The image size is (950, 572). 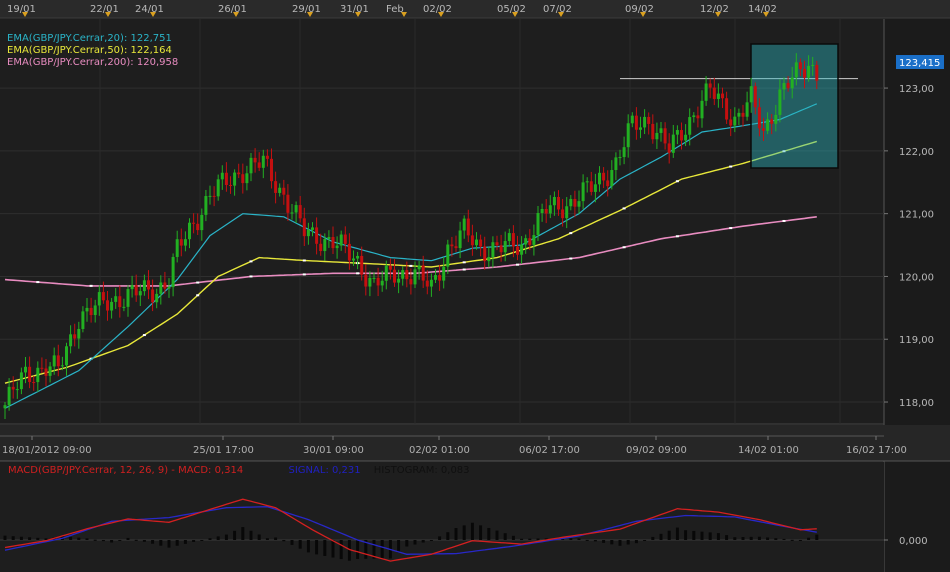 What do you see at coordinates (325, 470) in the screenshot?
I see `macd-title-part: SIGNAL: 0,231` at bounding box center [325, 470].